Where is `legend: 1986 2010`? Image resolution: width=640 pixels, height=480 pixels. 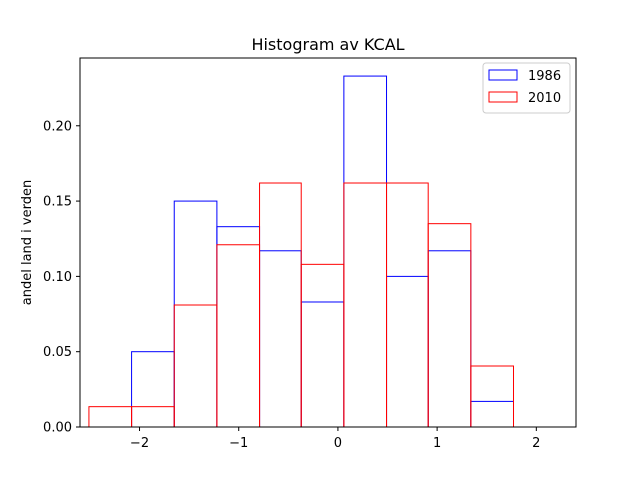
legend: 1986 2010 is located at coordinates (526, 88).